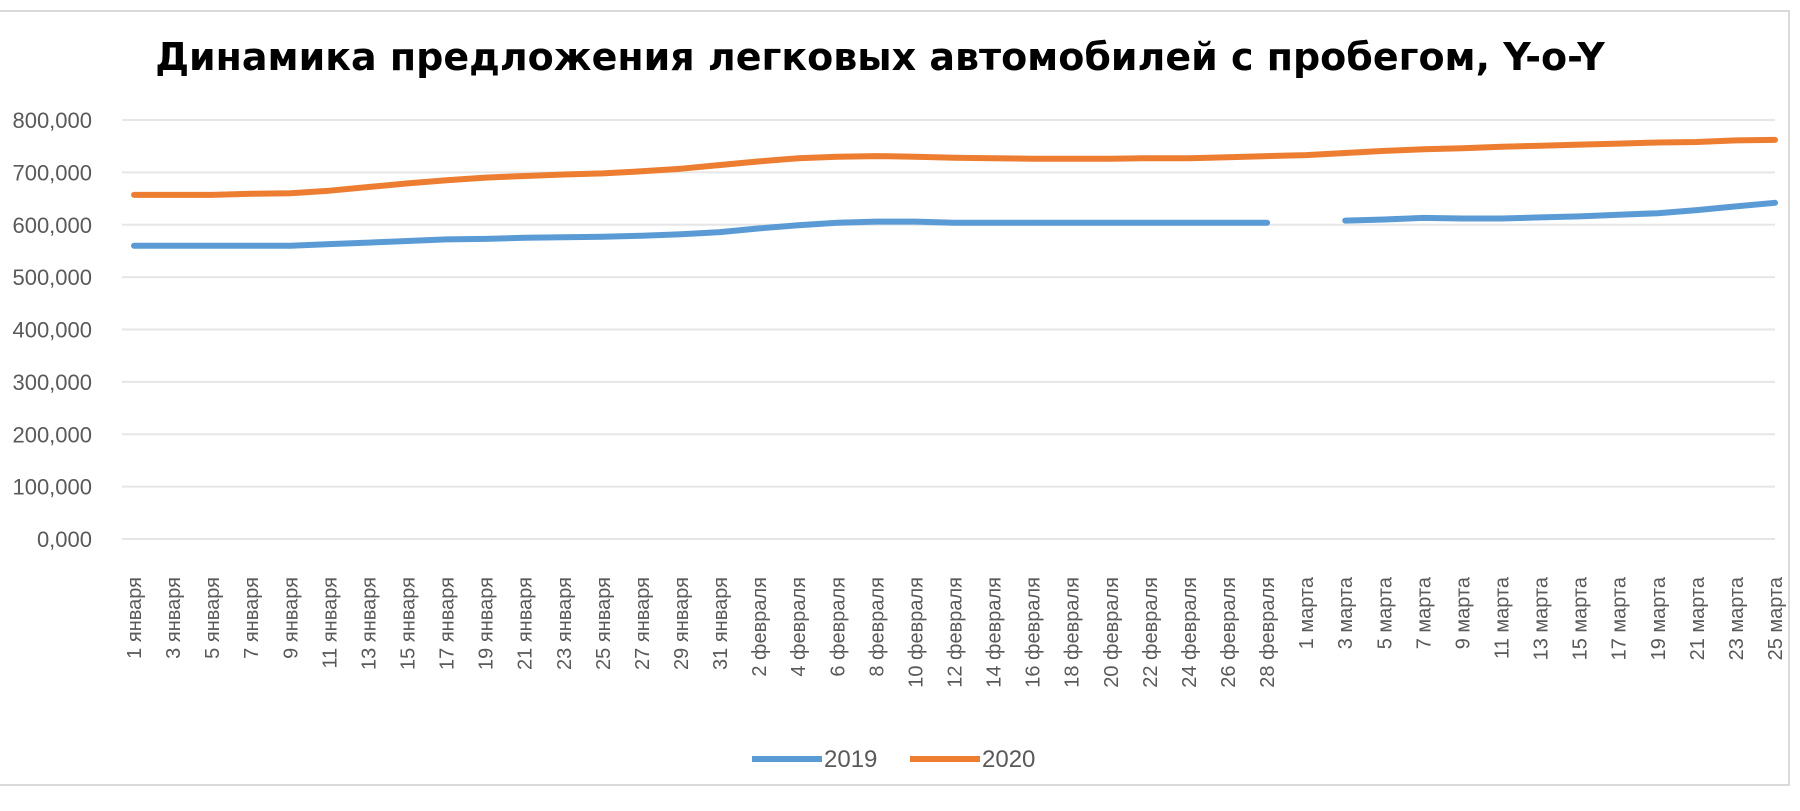 This screenshot has width=1800, height=811. I want to click on x-tick-label: 21 января, so click(526, 623).